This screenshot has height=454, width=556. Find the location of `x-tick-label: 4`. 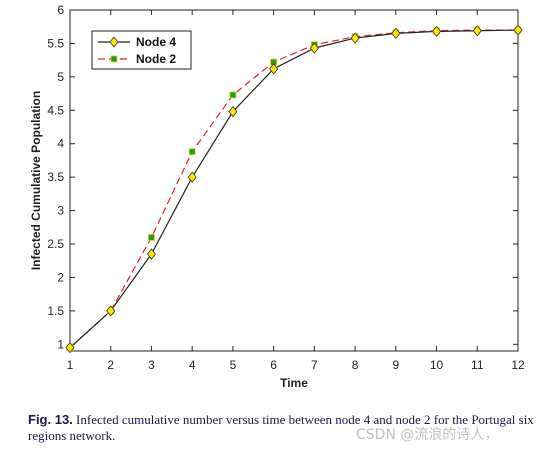

x-tick-label: 4 is located at coordinates (192, 365).